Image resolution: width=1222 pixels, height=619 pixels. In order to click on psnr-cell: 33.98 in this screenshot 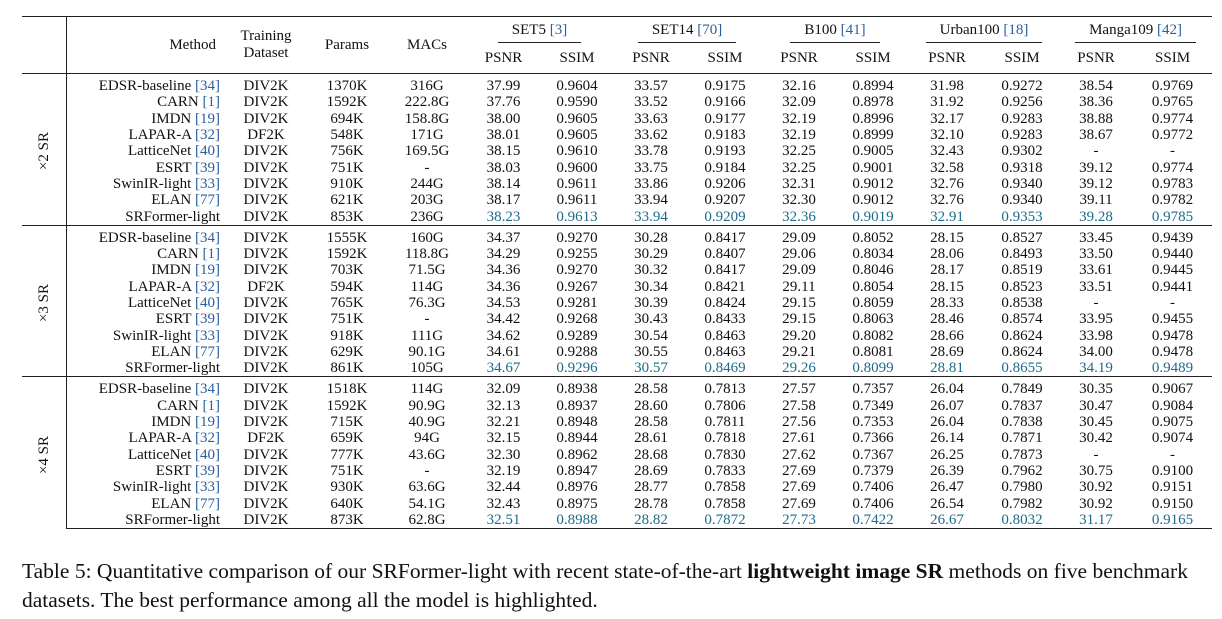, I will do `click(1096, 335)`.